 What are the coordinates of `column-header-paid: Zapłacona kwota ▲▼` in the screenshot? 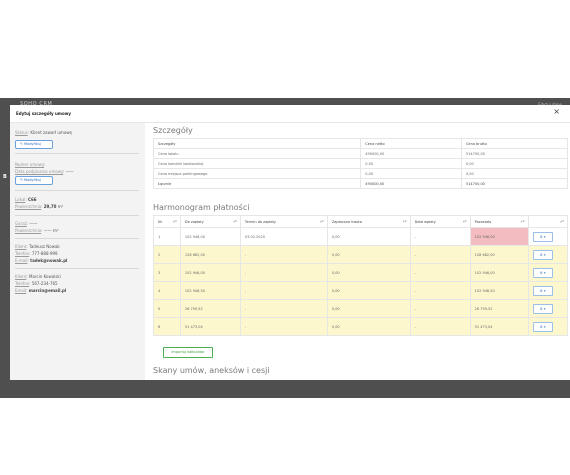 It's located at (368, 221).